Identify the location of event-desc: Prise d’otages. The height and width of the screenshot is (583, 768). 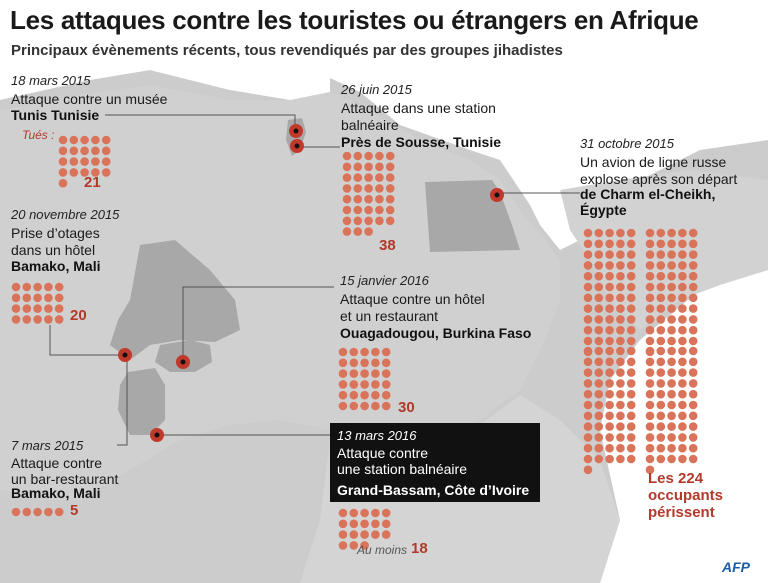
(55, 233).